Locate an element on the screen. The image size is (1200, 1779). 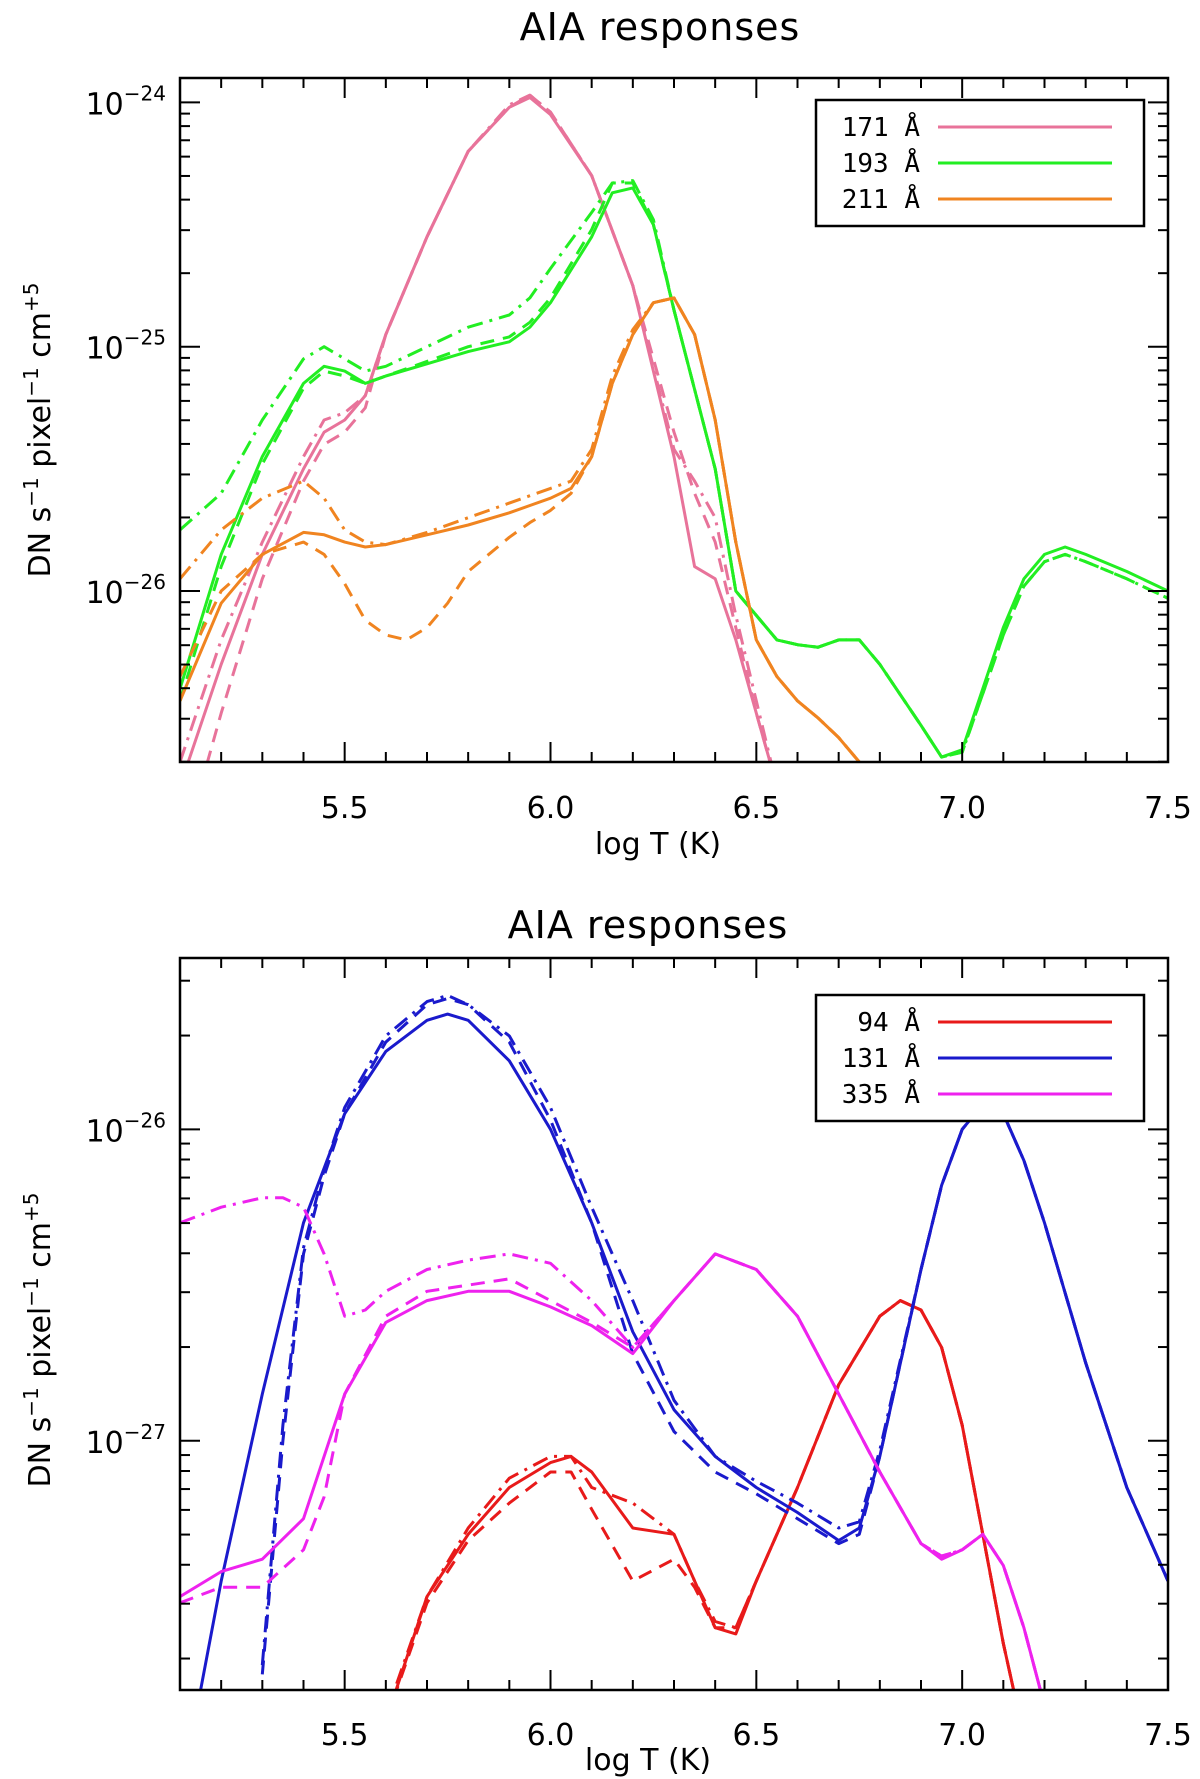
y-tick-label: 10−25 is located at coordinates (126, 346).